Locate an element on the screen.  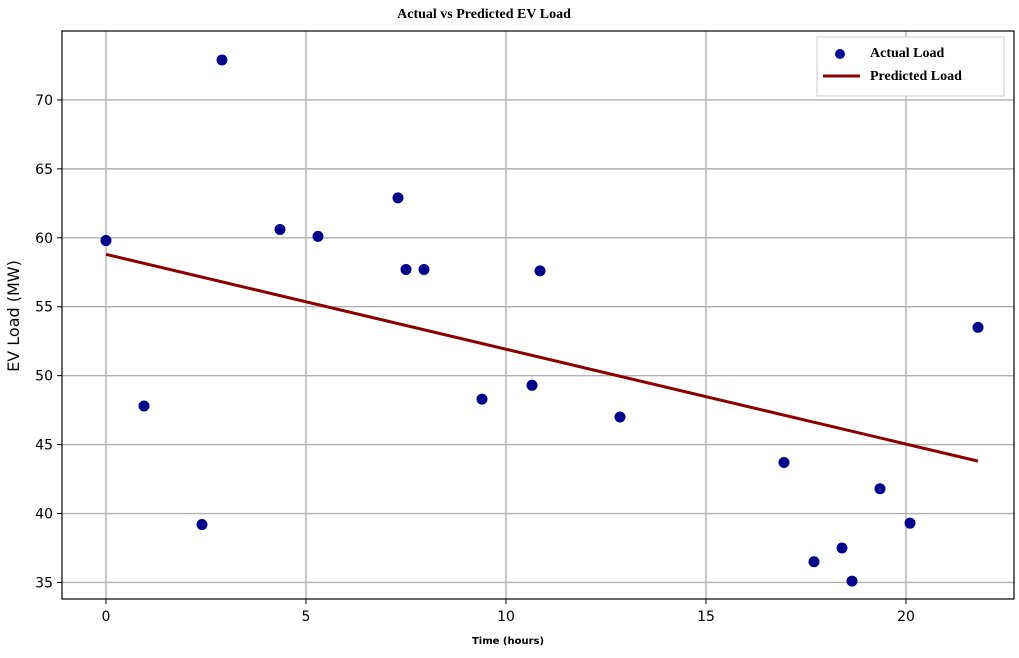
y-tick-label: 65 is located at coordinates (44, 170).